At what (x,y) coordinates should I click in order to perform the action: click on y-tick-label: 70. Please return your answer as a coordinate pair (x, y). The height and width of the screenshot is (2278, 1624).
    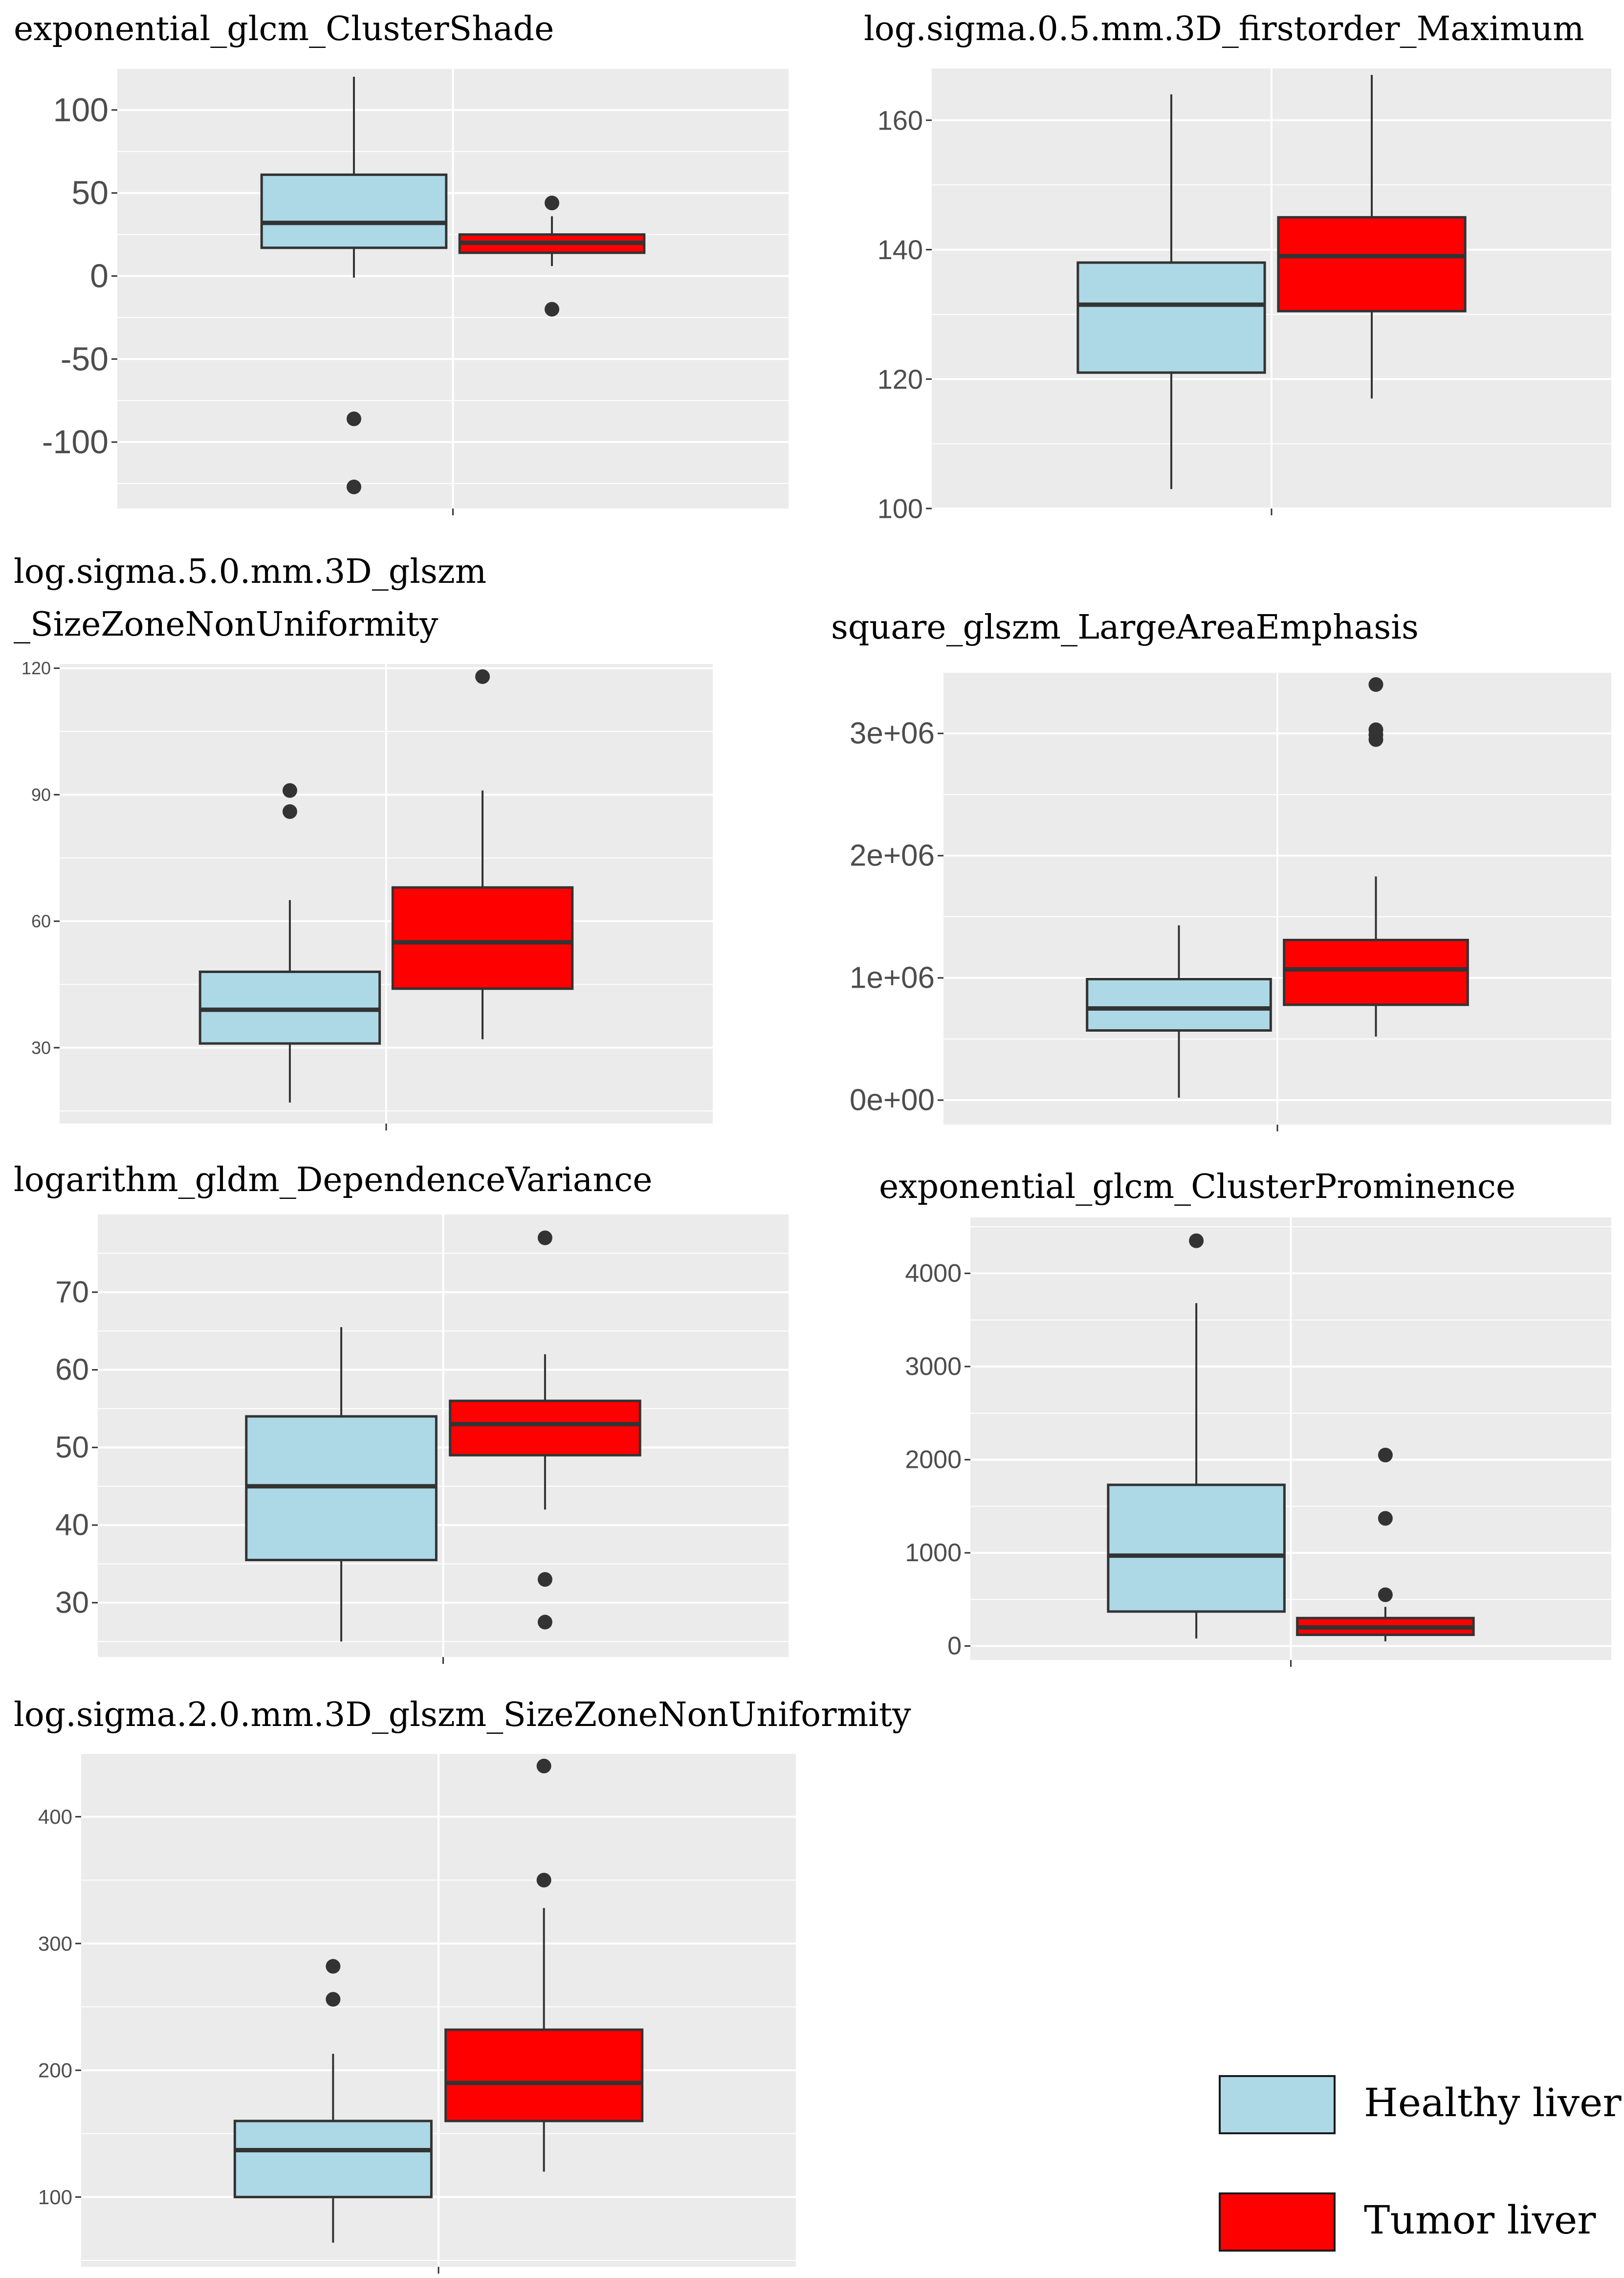
    Looking at the image, I should click on (72, 1292).